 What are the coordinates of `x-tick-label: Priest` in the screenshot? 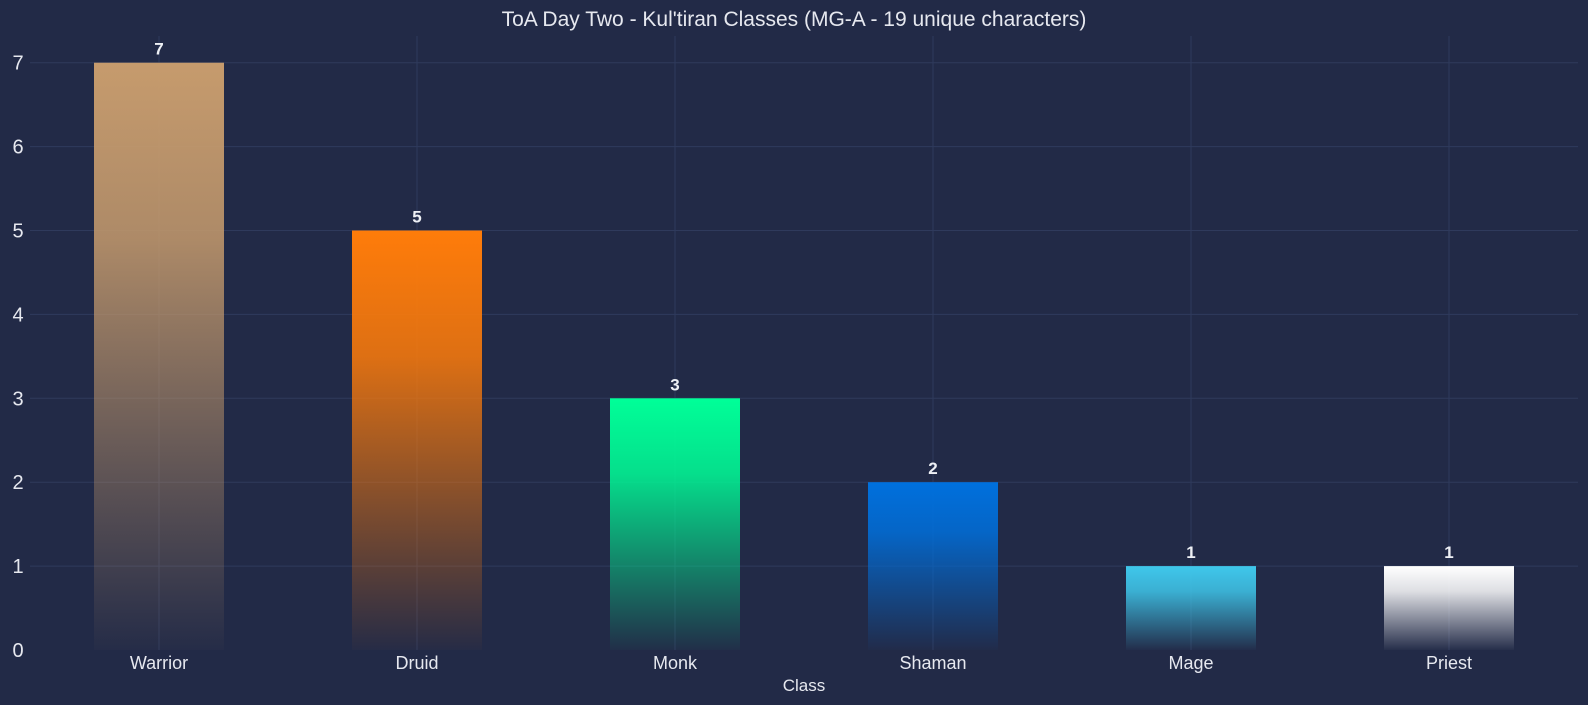 It's located at (1449, 663).